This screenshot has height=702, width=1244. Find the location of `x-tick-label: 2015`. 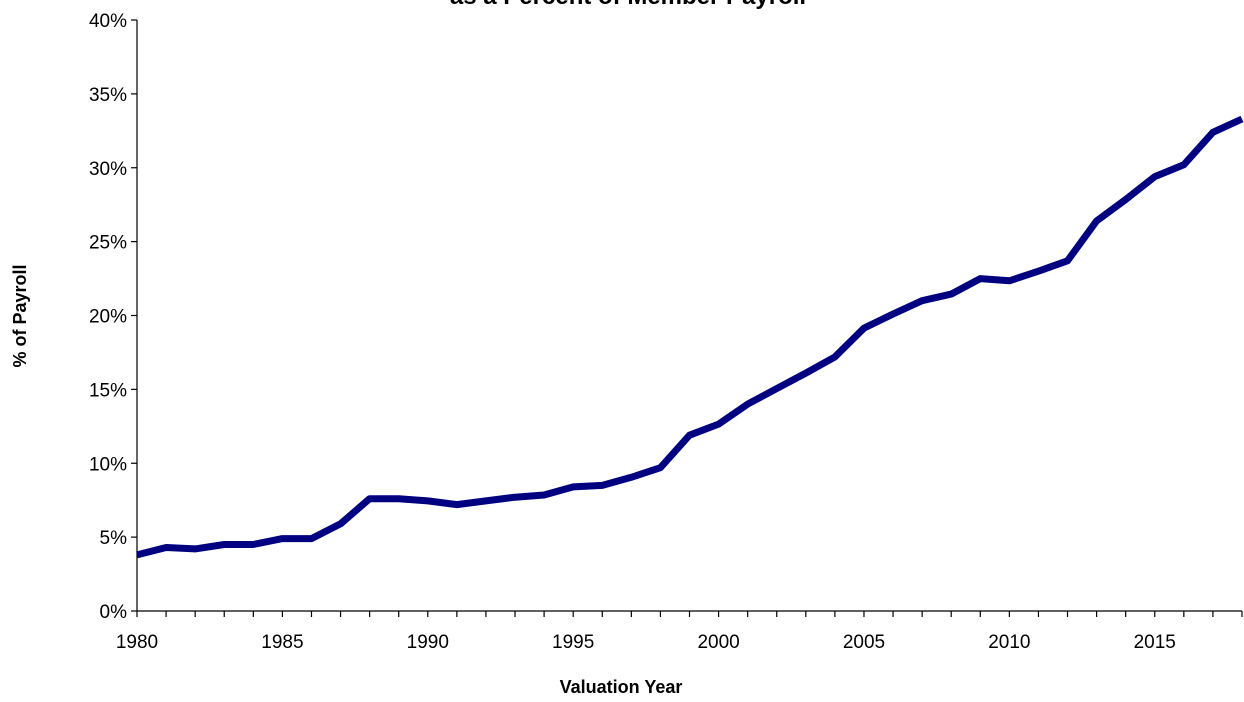

x-tick-label: 2015 is located at coordinates (1155, 642).